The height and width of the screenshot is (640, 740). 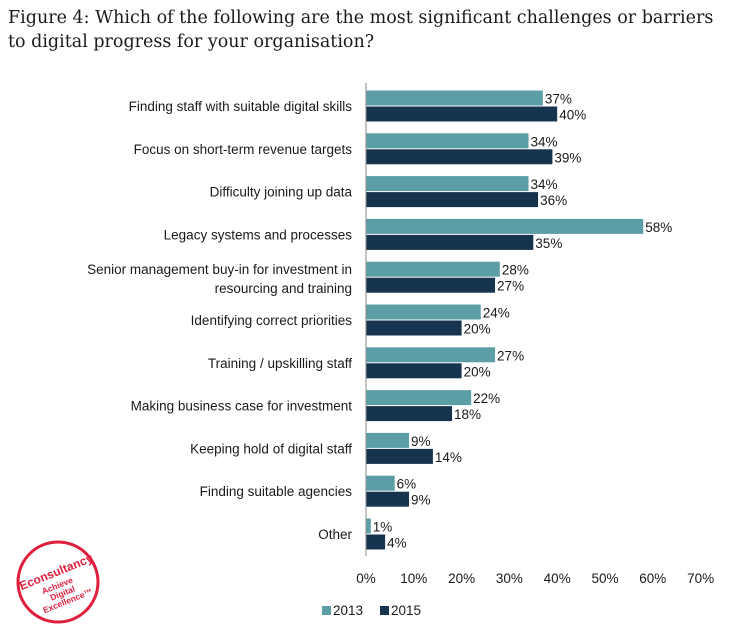 I want to click on value-label-2013: 24%, so click(x=496, y=313).